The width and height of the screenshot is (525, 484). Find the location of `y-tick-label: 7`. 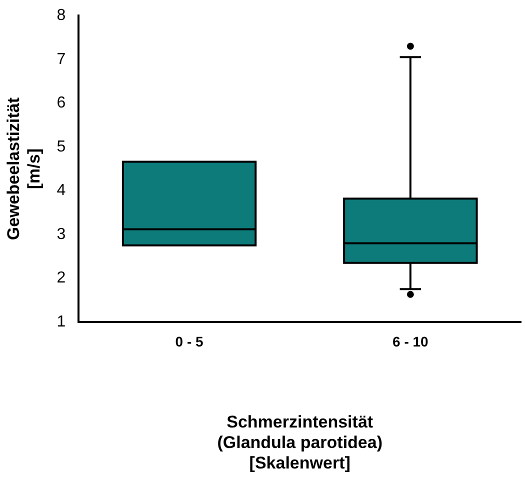

y-tick-label: 7 is located at coordinates (61, 59).